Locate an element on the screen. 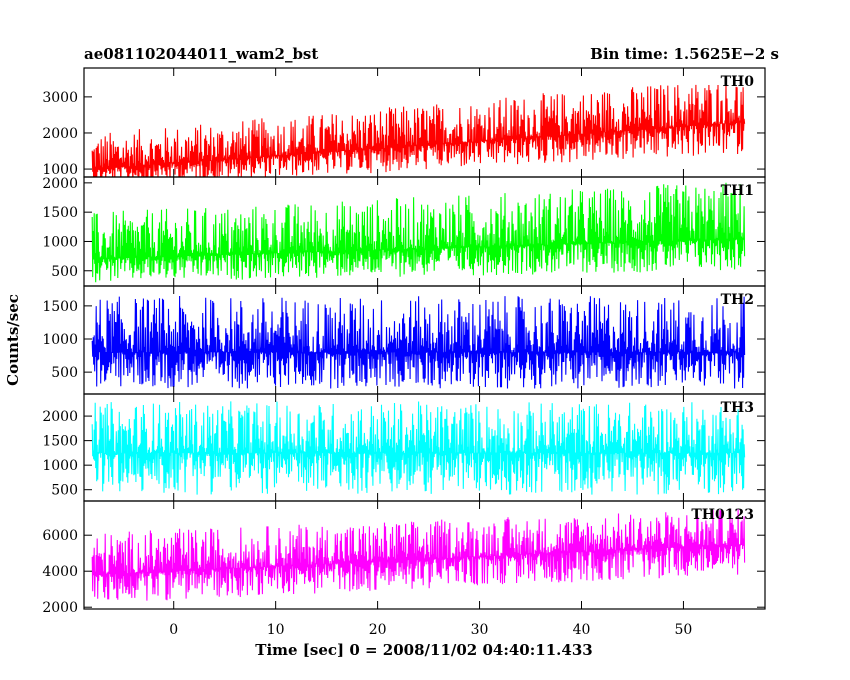 Image resolution: width=850 pixels, height=680 pixels. x-tick-label: 0 is located at coordinates (173, 630).